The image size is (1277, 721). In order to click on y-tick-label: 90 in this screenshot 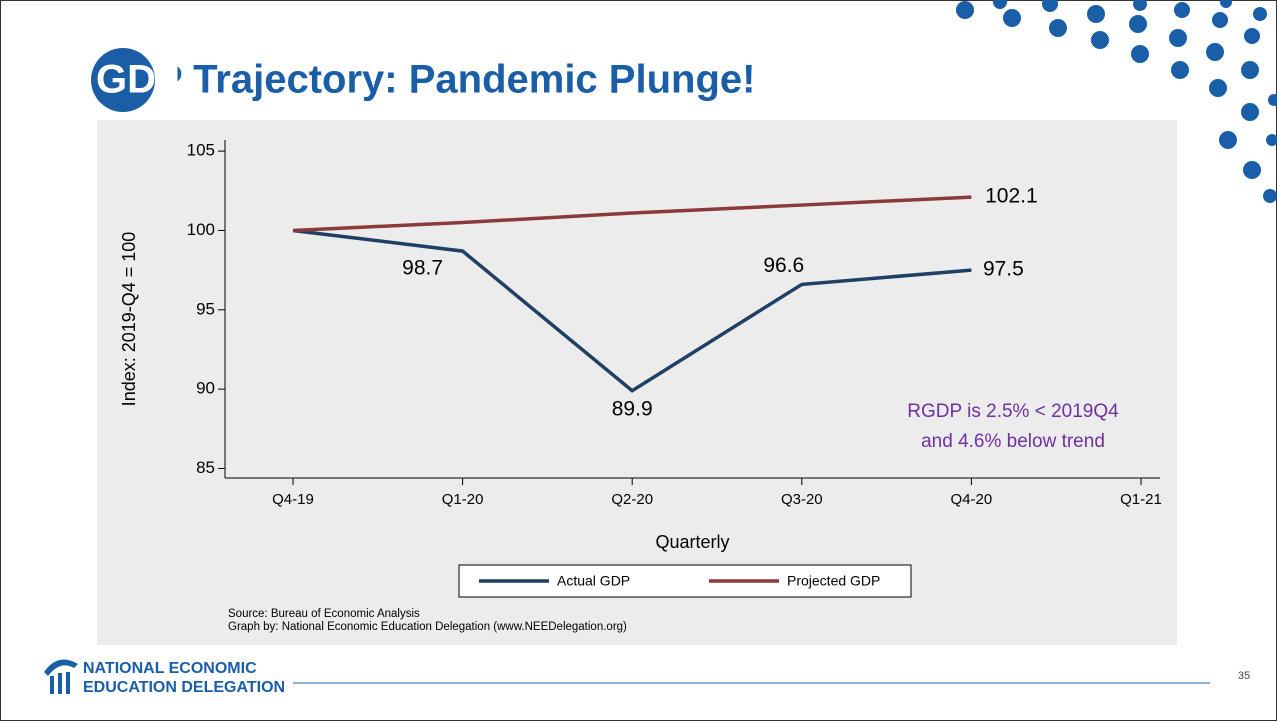, I will do `click(205, 388)`.